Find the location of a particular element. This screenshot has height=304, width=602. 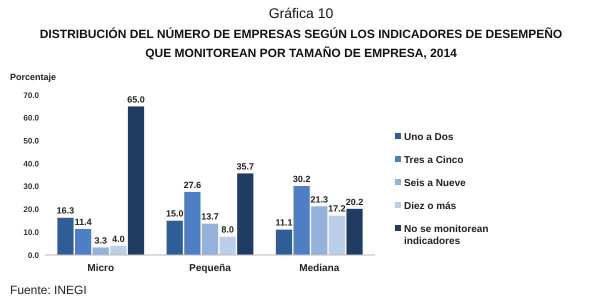

legend-label: Tres a Cinco is located at coordinates (434, 160).